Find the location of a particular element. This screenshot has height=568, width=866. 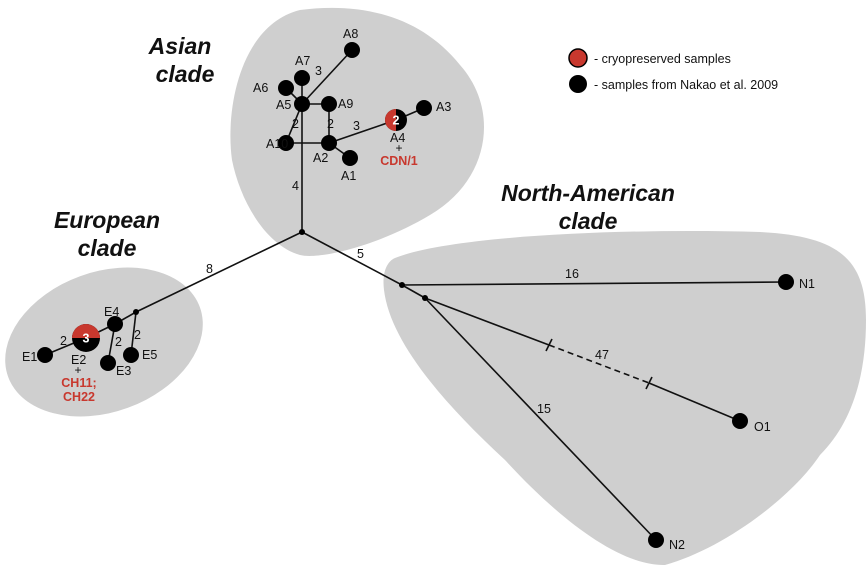

european-clade-title-line1: European is located at coordinates (107, 220).